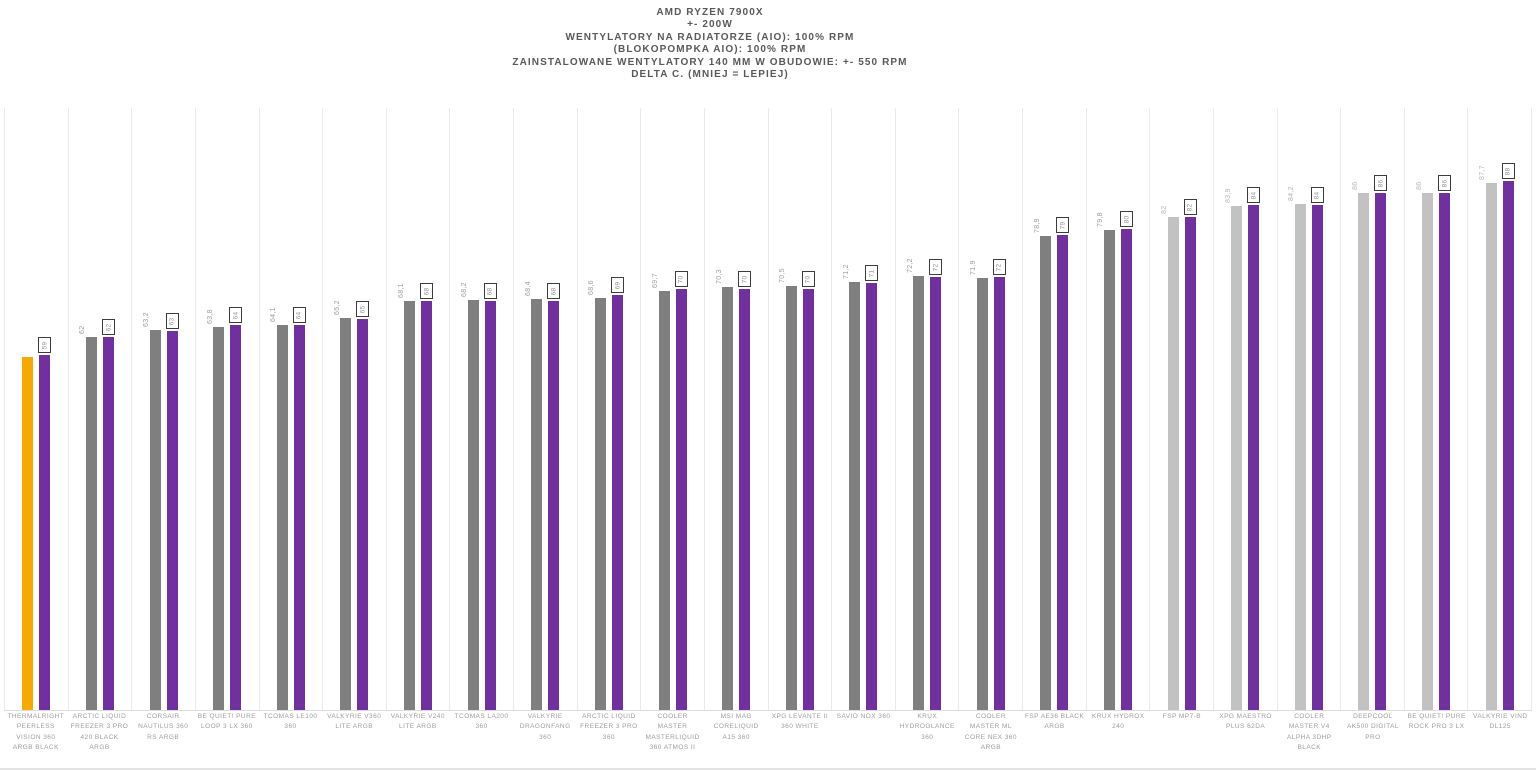 Image resolution: width=1536 pixels, height=770 pixels. What do you see at coordinates (1190, 207) in the screenshot?
I see `secondary-value-label: 82` at bounding box center [1190, 207].